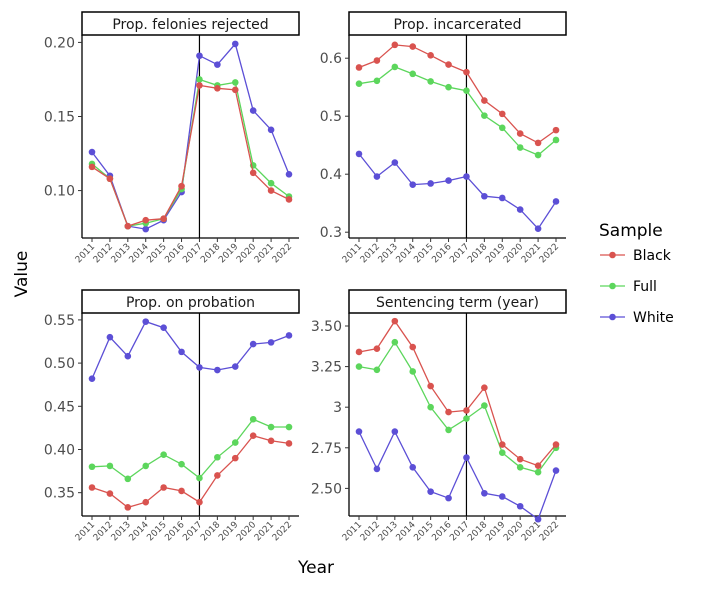 This screenshot has height=595, width=710. Describe the element at coordinates (59, 321) in the screenshot. I see `y-tick-label: 0.55` at that location.